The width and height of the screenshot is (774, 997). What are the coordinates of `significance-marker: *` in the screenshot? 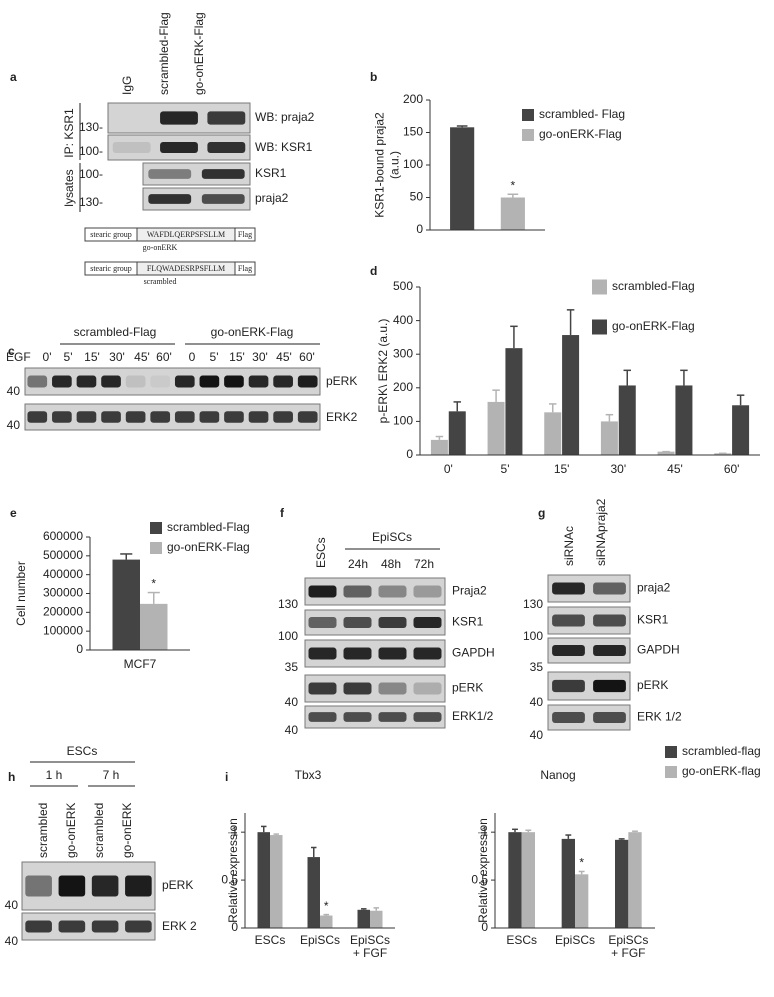 It's located at (326, 906).